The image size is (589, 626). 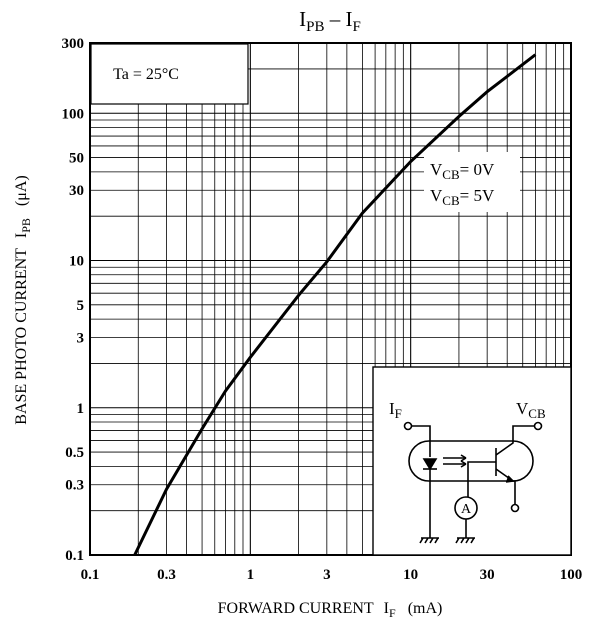 What do you see at coordinates (462, 171) in the screenshot?
I see `series-label-line-1: VCB= 0V` at bounding box center [462, 171].